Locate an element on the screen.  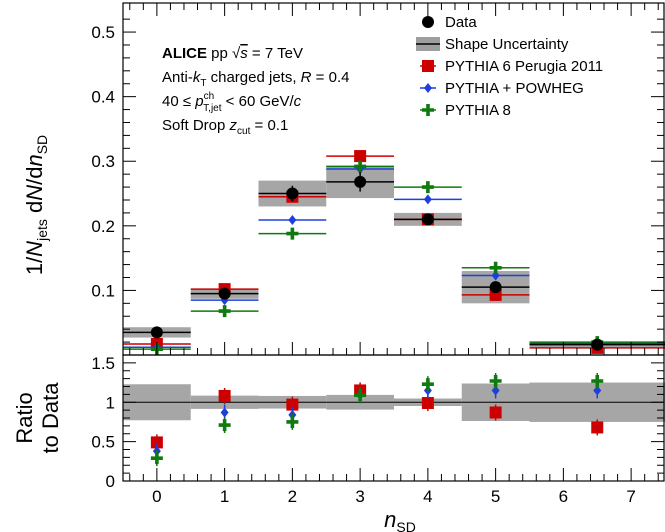
bottom-y-axis-title: Ratio to Data is located at coordinates (37, 418).